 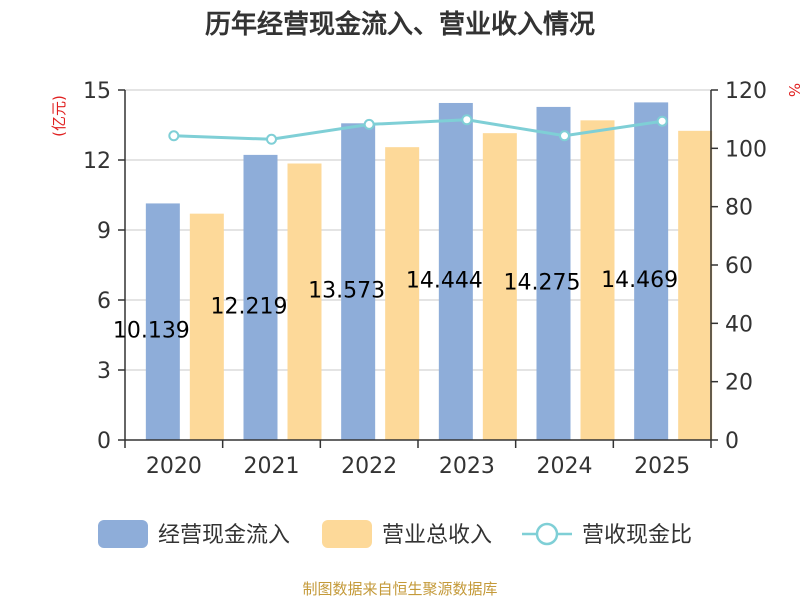 What do you see at coordinates (739, 266) in the screenshot?
I see `y-right-tick-label: 60` at bounding box center [739, 266].